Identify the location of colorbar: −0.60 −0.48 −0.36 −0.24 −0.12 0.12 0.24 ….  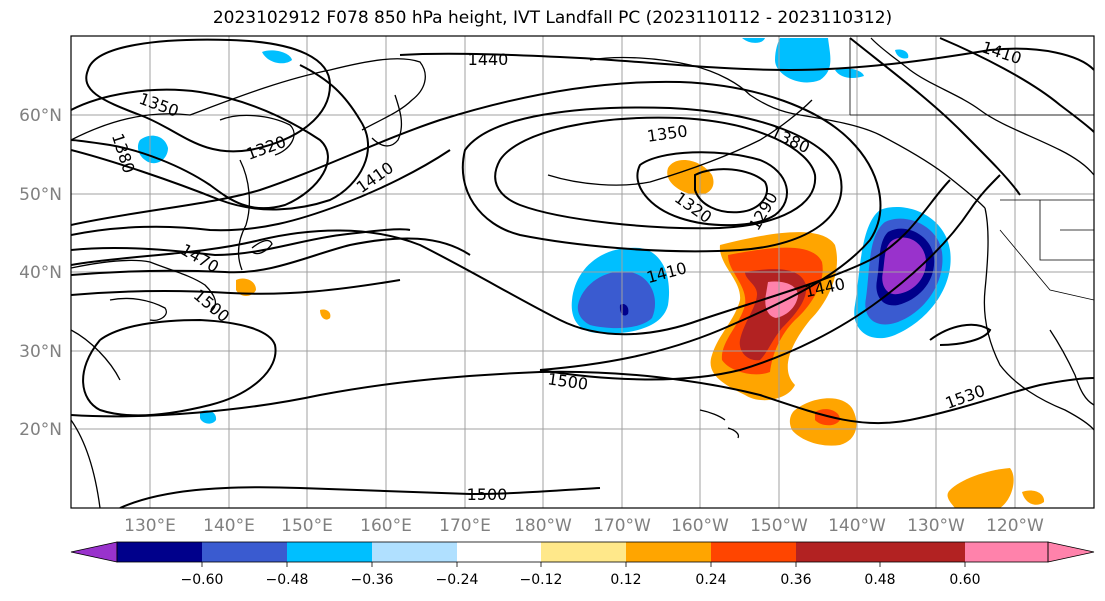
(582, 564).